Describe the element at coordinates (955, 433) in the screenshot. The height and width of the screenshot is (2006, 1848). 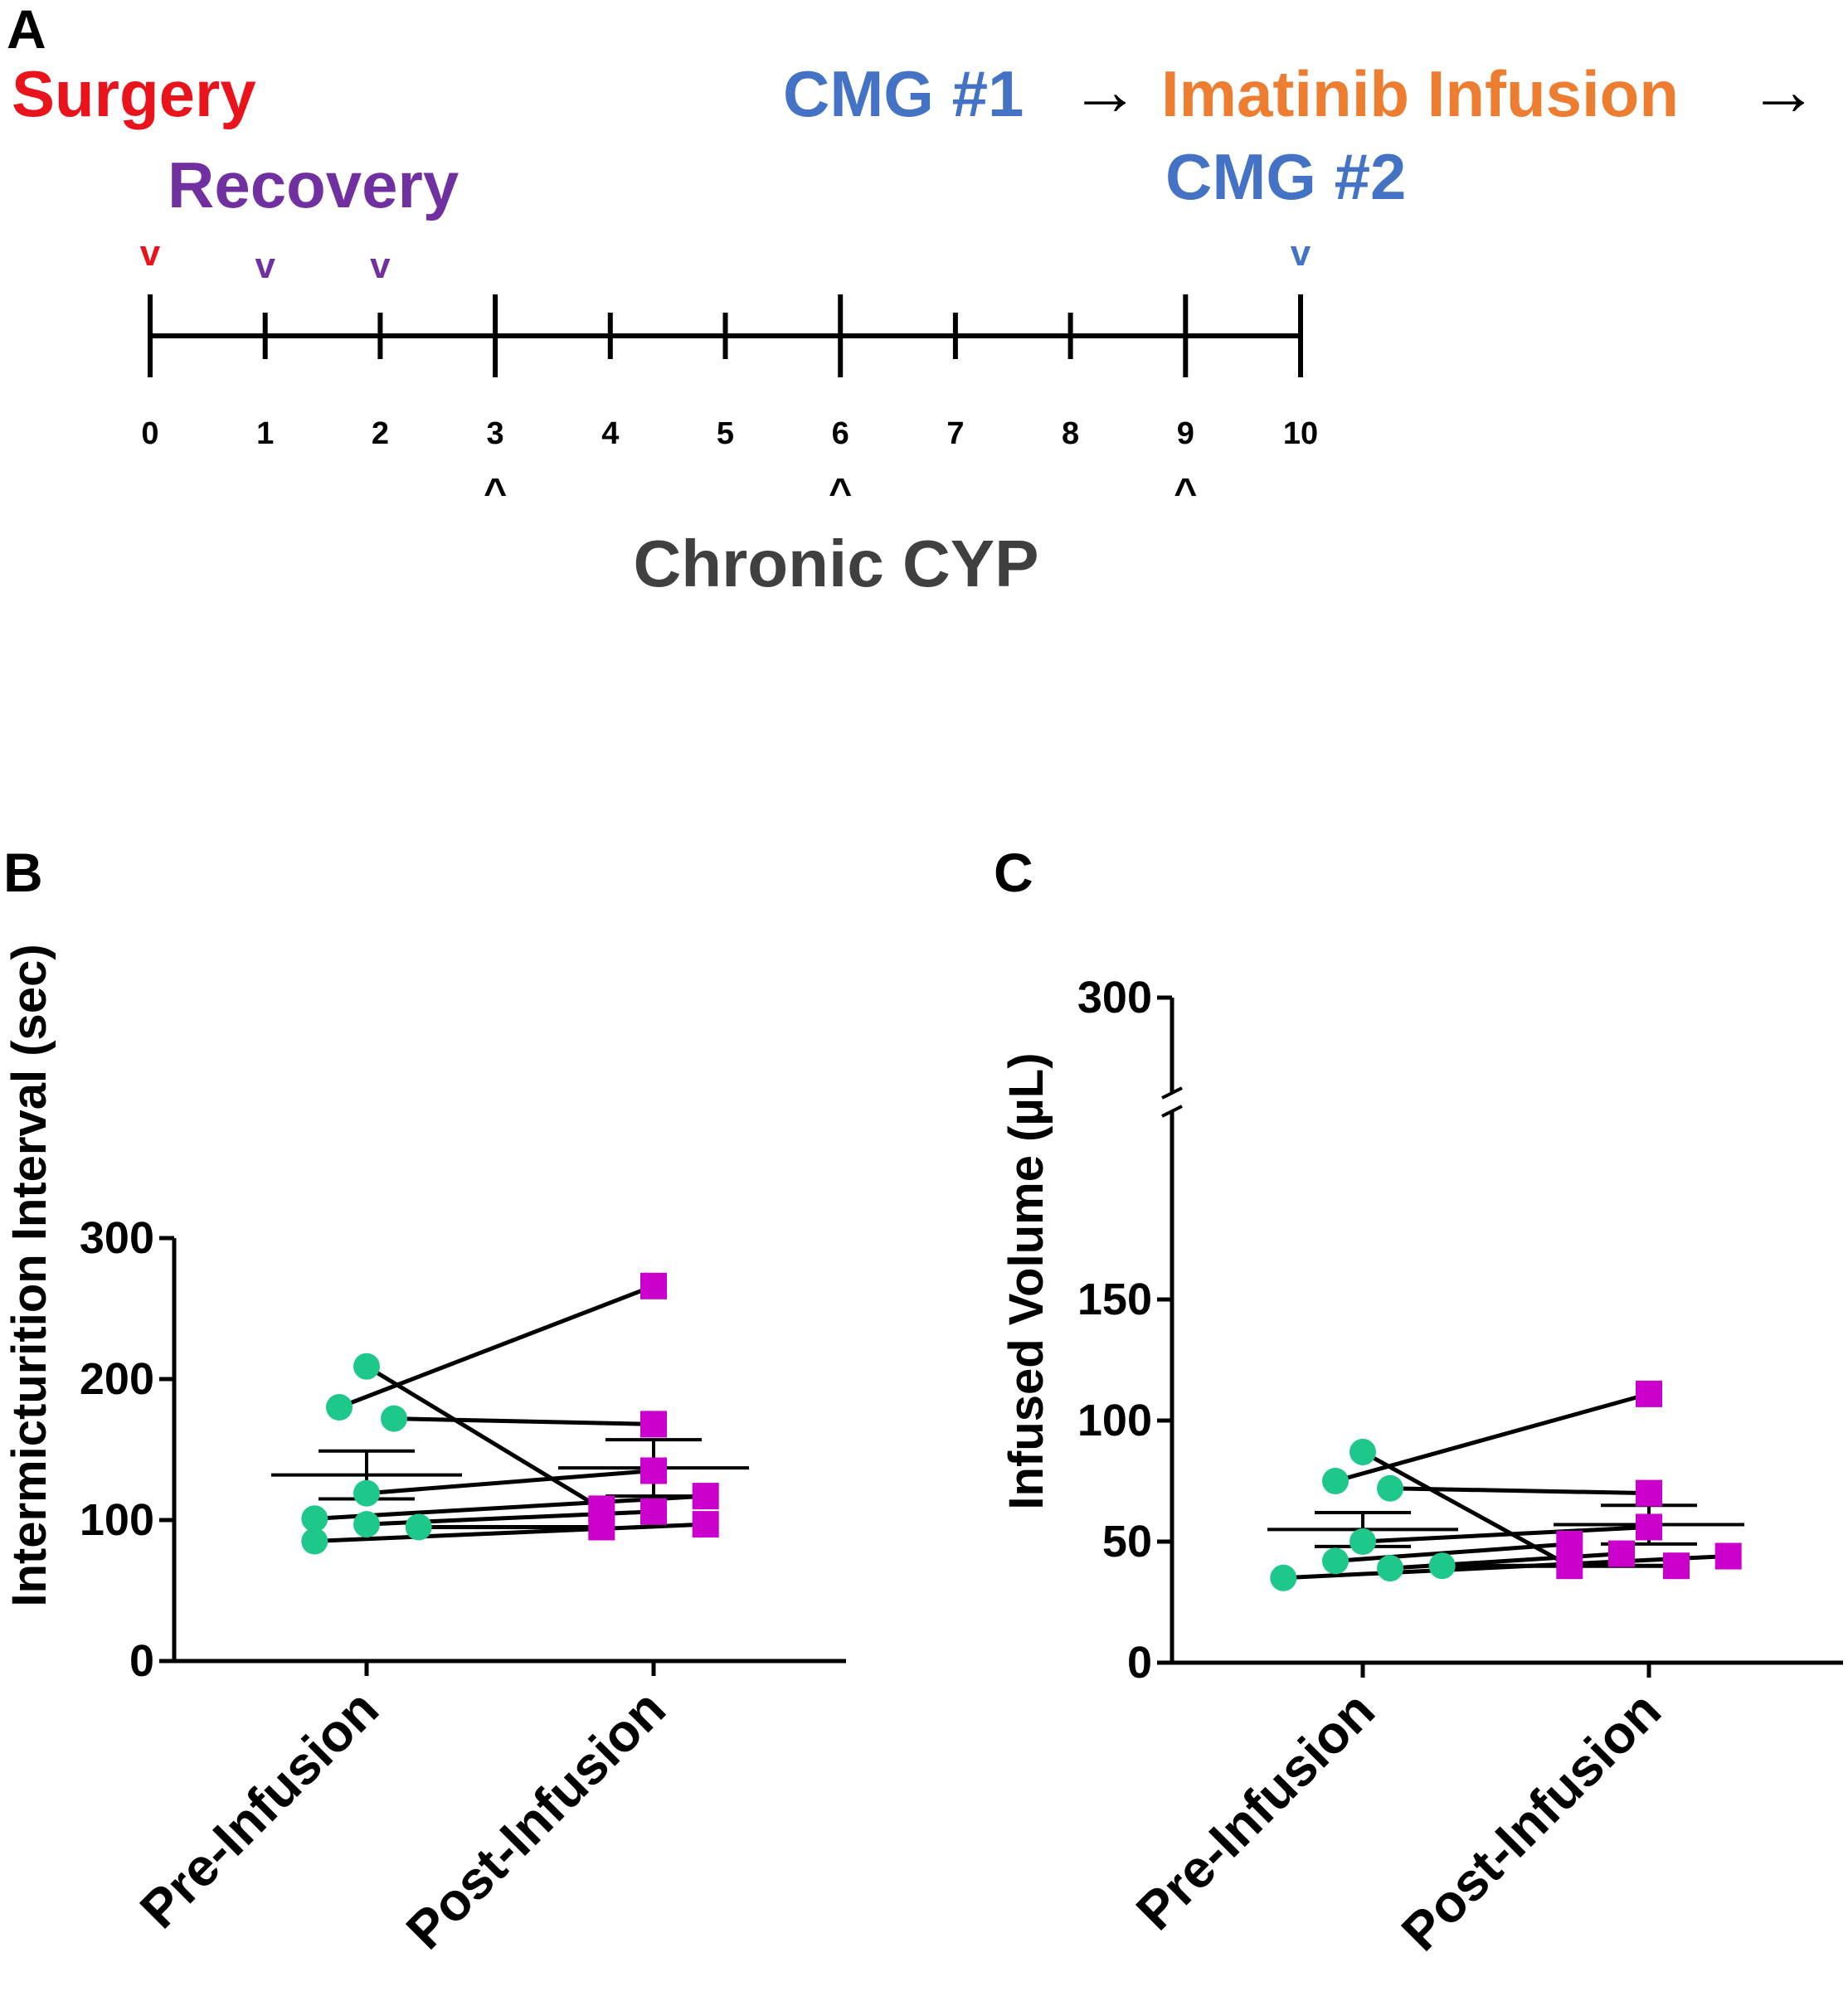
I see `timeline-day-label: 7` at that location.